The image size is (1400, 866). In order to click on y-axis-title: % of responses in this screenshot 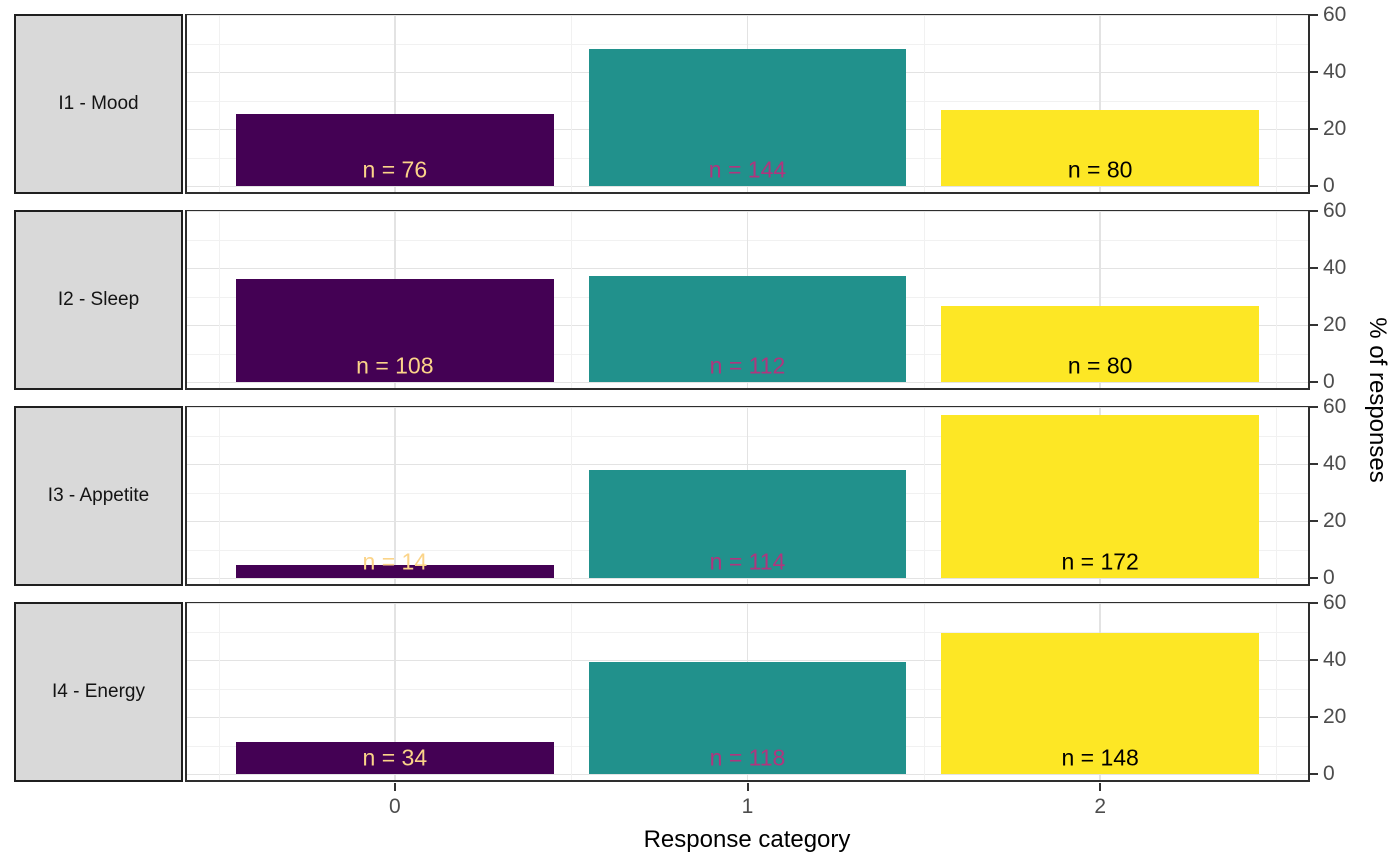, I will do `click(1377, 400)`.